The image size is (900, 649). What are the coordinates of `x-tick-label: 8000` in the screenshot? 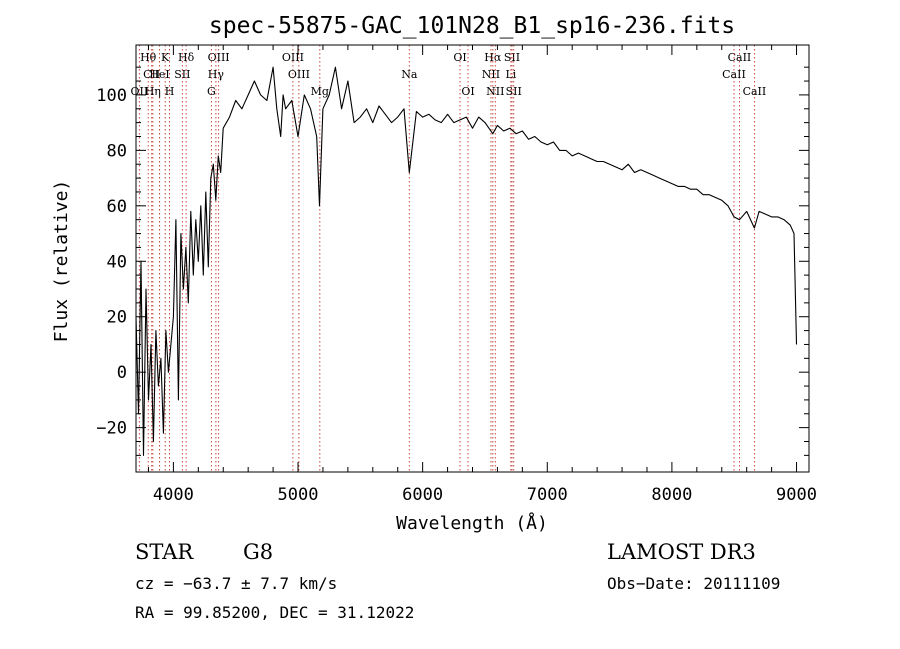 It's located at (671, 495).